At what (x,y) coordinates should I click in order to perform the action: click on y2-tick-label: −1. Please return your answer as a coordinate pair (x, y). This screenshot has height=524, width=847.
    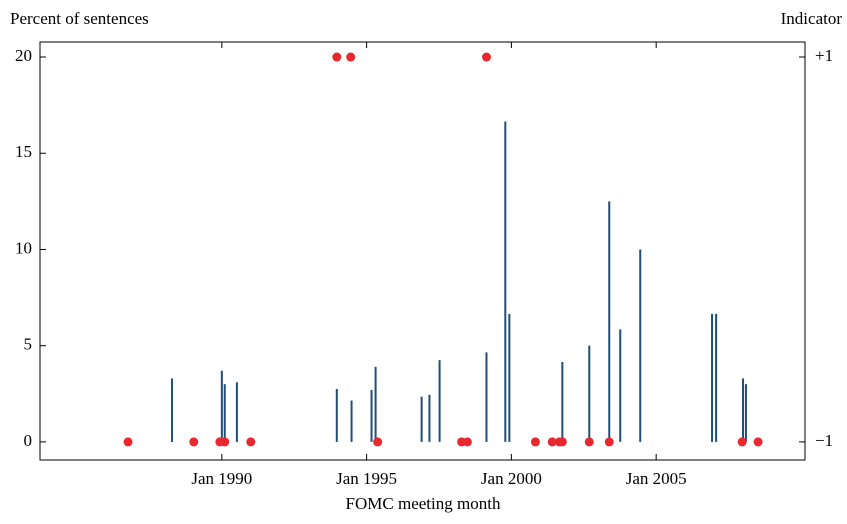
    Looking at the image, I should click on (824, 440).